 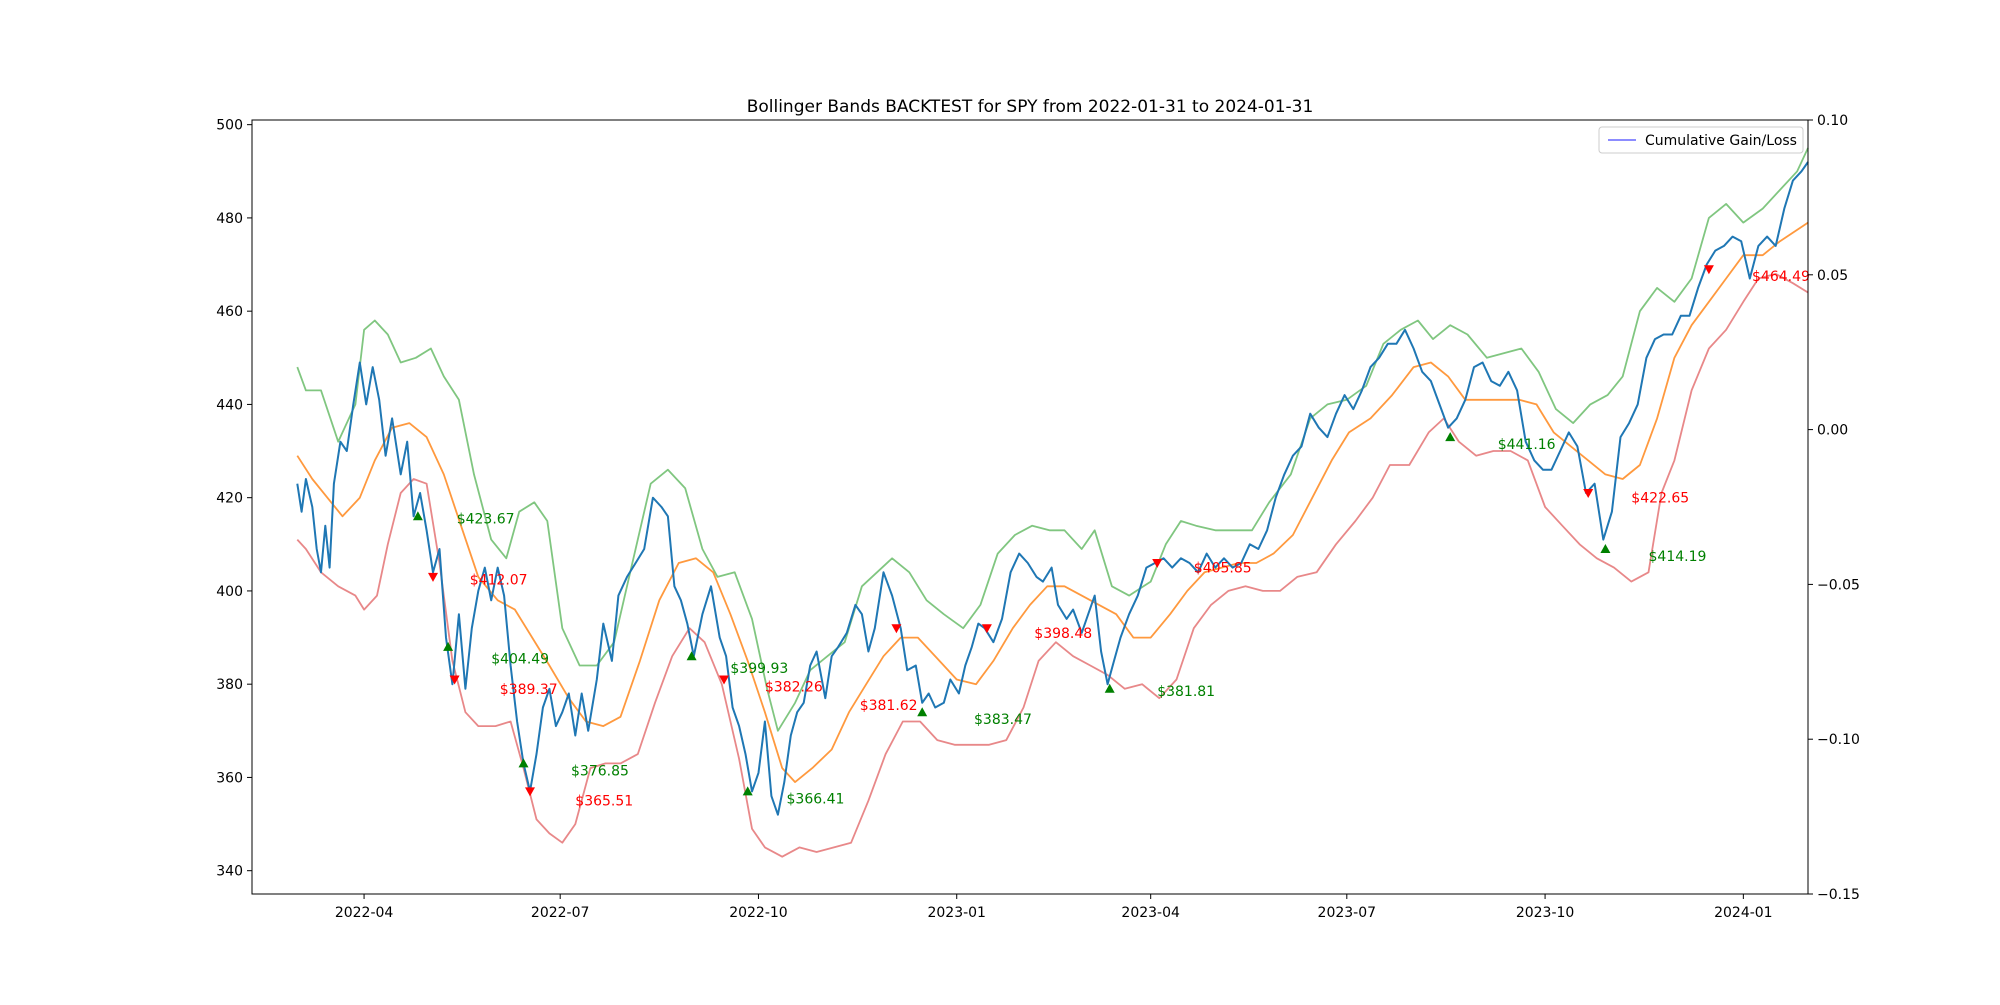 I want to click on buy-price-label-8: $366.41, so click(x=816, y=799).